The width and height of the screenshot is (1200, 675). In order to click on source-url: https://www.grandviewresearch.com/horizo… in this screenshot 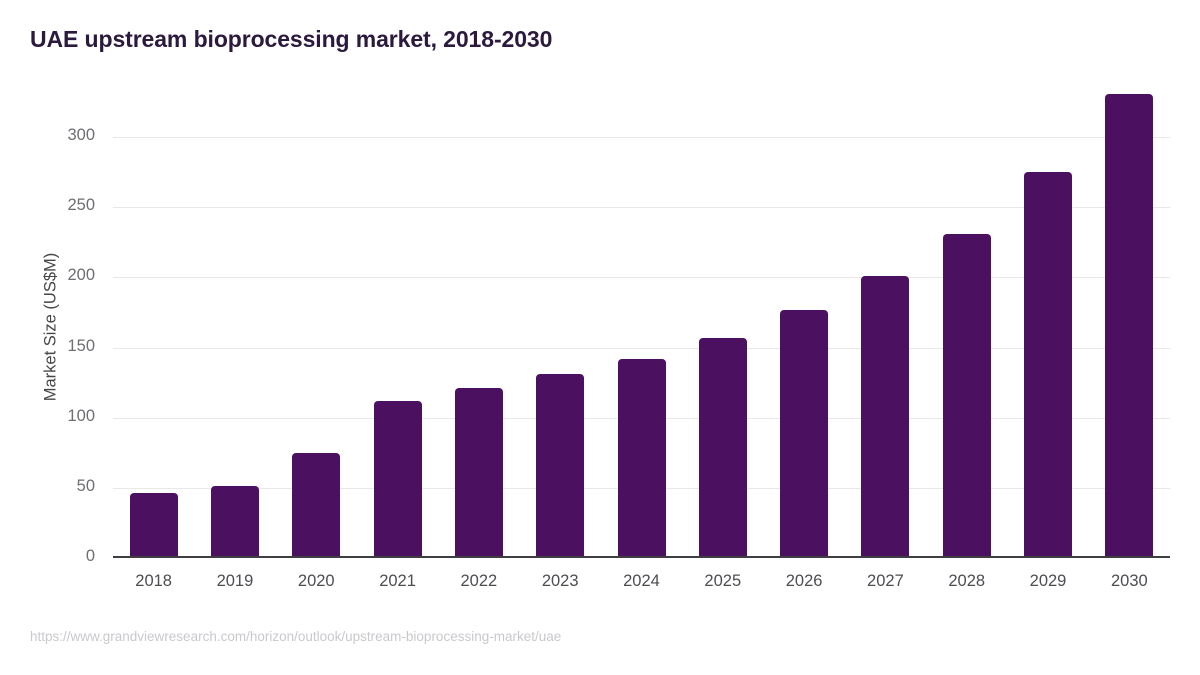, I will do `click(296, 636)`.